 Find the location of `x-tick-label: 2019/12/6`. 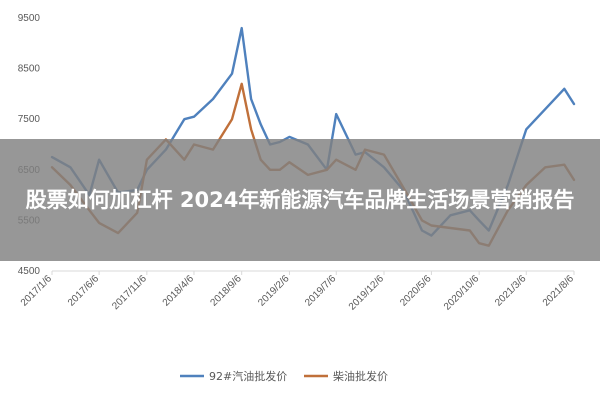

x-tick-label: 2019/12/6 is located at coordinates (367, 293).